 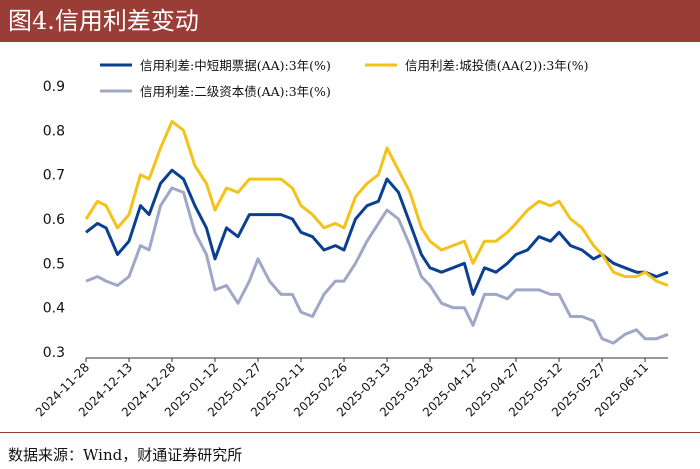 I want to click on y-tick-label: 0.7, so click(x=54, y=176).